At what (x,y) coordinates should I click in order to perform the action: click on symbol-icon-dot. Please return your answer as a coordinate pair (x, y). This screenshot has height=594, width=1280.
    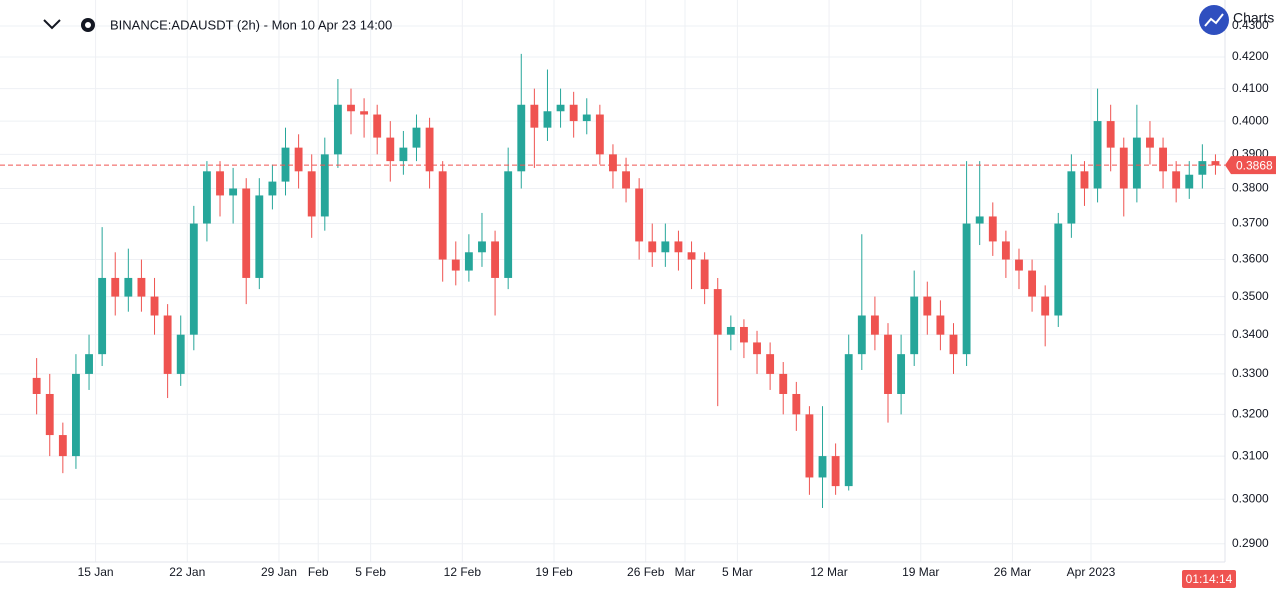
    Looking at the image, I should click on (88, 25).